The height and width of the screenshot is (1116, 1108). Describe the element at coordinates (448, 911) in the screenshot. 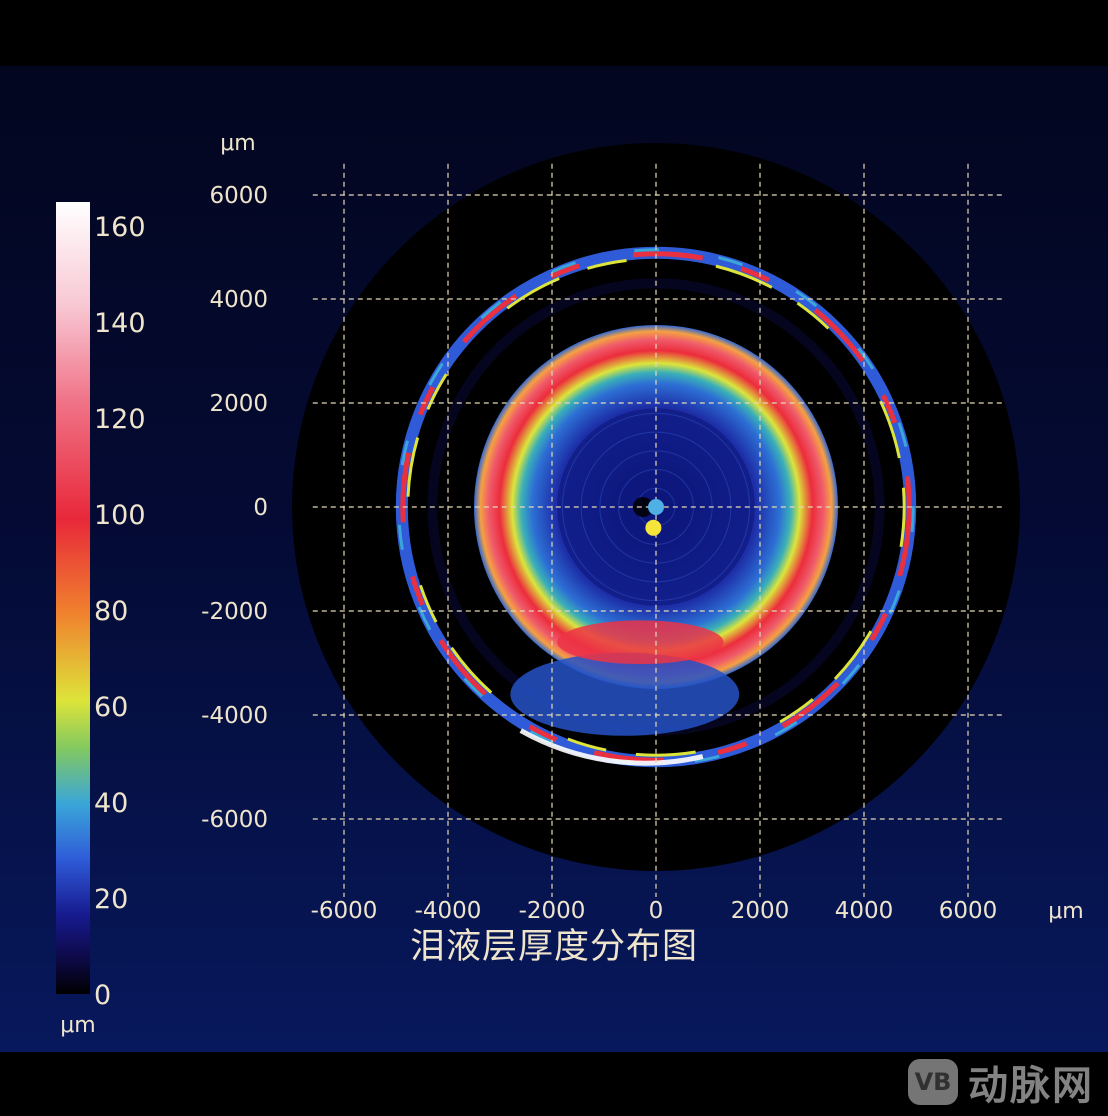

I see `x-tick-label: -4000` at that location.